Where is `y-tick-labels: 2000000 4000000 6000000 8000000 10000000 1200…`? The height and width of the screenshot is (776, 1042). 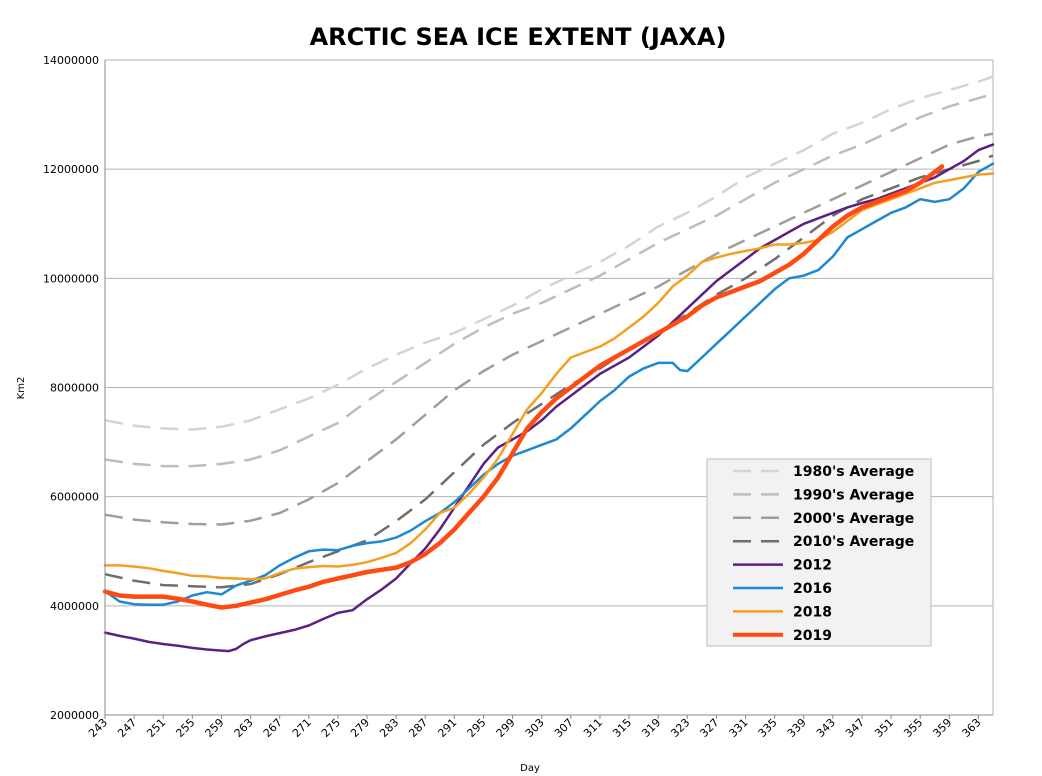
y-tick-labels: 2000000 4000000 6000000 8000000 10000000 1200… is located at coordinates (71, 388).